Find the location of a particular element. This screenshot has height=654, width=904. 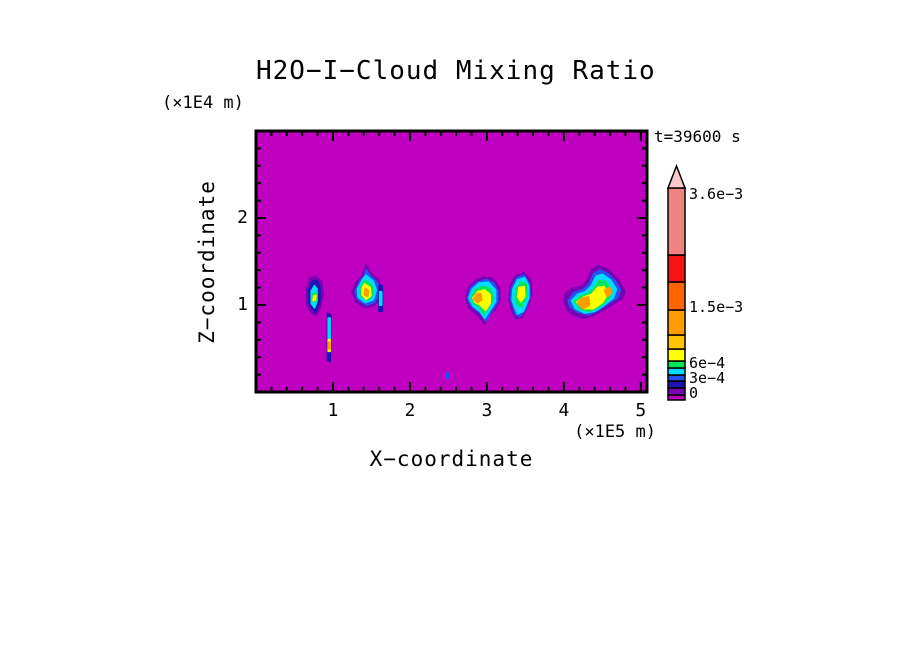

contour-region-cloud-left-small is located at coordinates (314, 298).